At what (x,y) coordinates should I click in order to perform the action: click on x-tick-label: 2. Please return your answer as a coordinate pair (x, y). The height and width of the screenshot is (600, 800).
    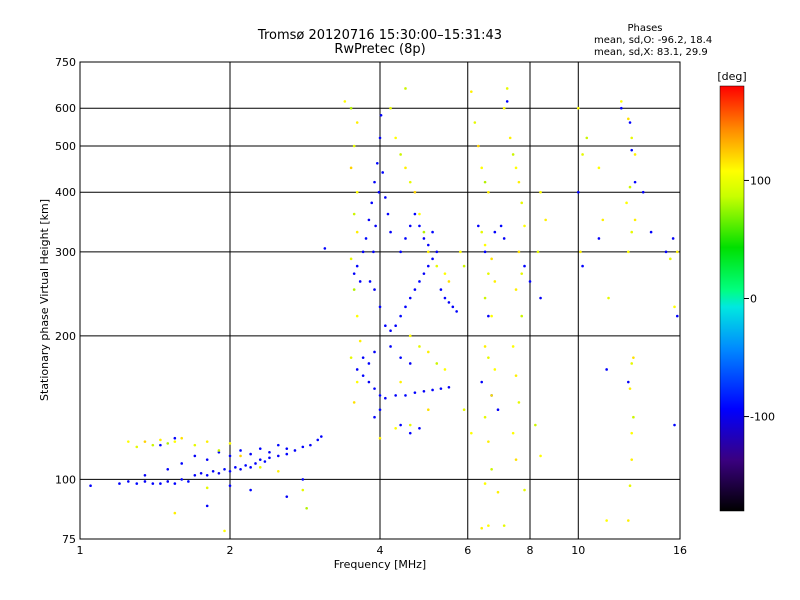
    Looking at the image, I should click on (230, 550).